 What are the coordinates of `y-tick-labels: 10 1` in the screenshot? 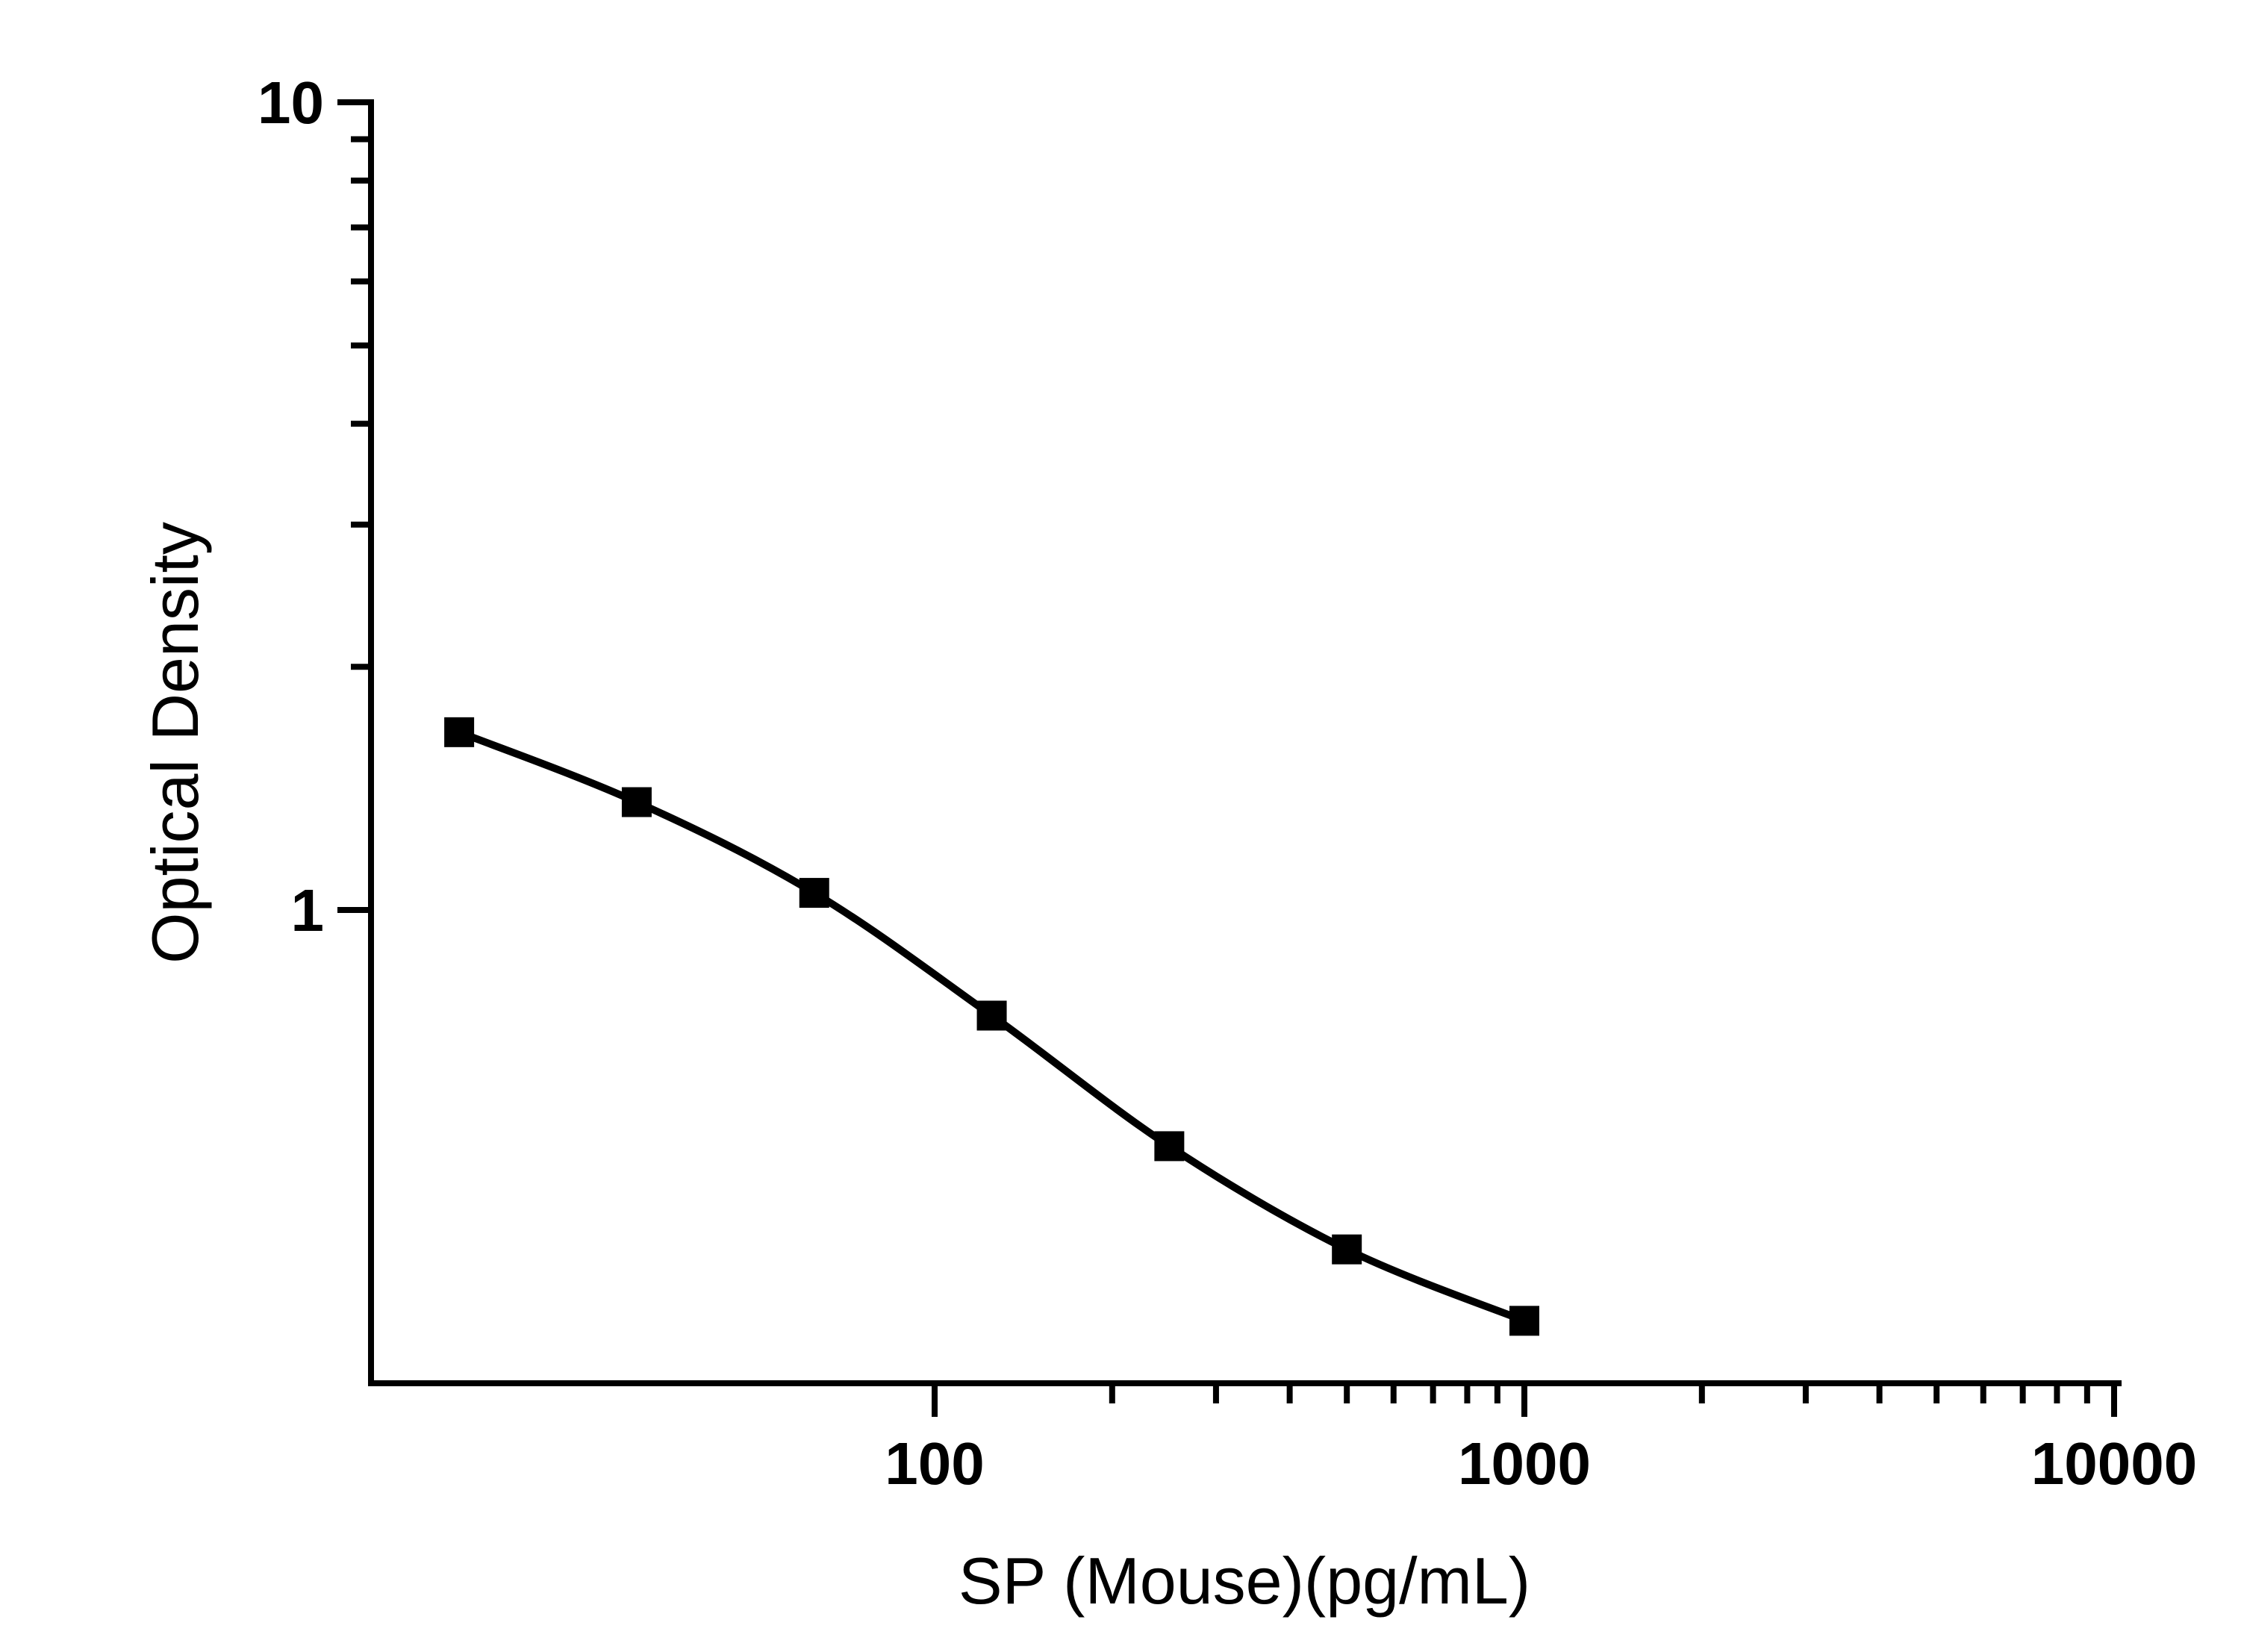 It's located at (291, 507).